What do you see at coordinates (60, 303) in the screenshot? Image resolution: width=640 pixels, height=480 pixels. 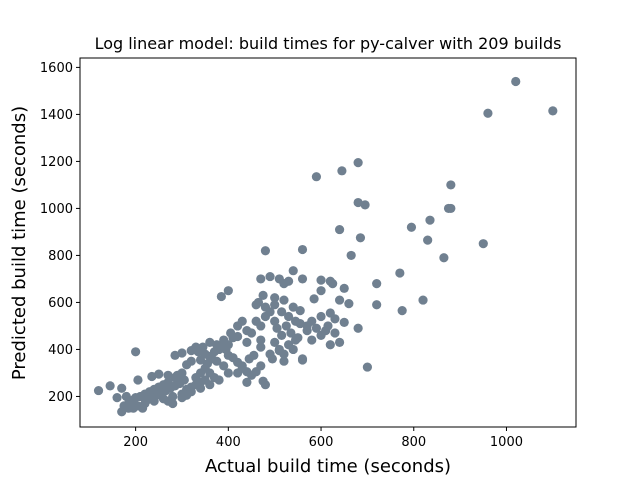 I see `y-tick-label: 600` at bounding box center [60, 303].